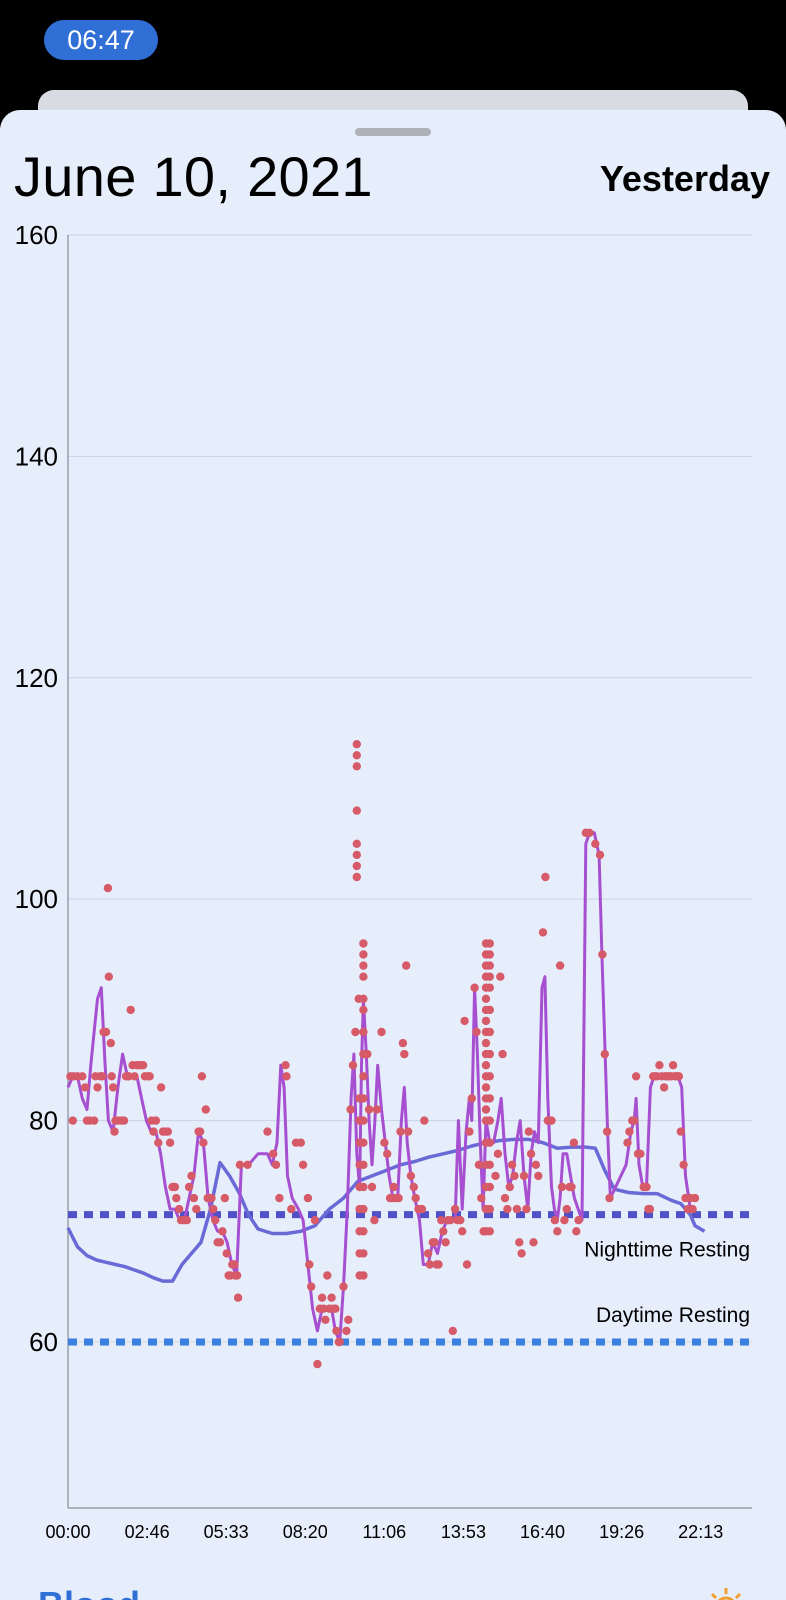 This screenshot has height=1600, width=786. What do you see at coordinates (667, 1250) in the screenshot?
I see `reference-label-nighttime: Nighttime Resting` at bounding box center [667, 1250].